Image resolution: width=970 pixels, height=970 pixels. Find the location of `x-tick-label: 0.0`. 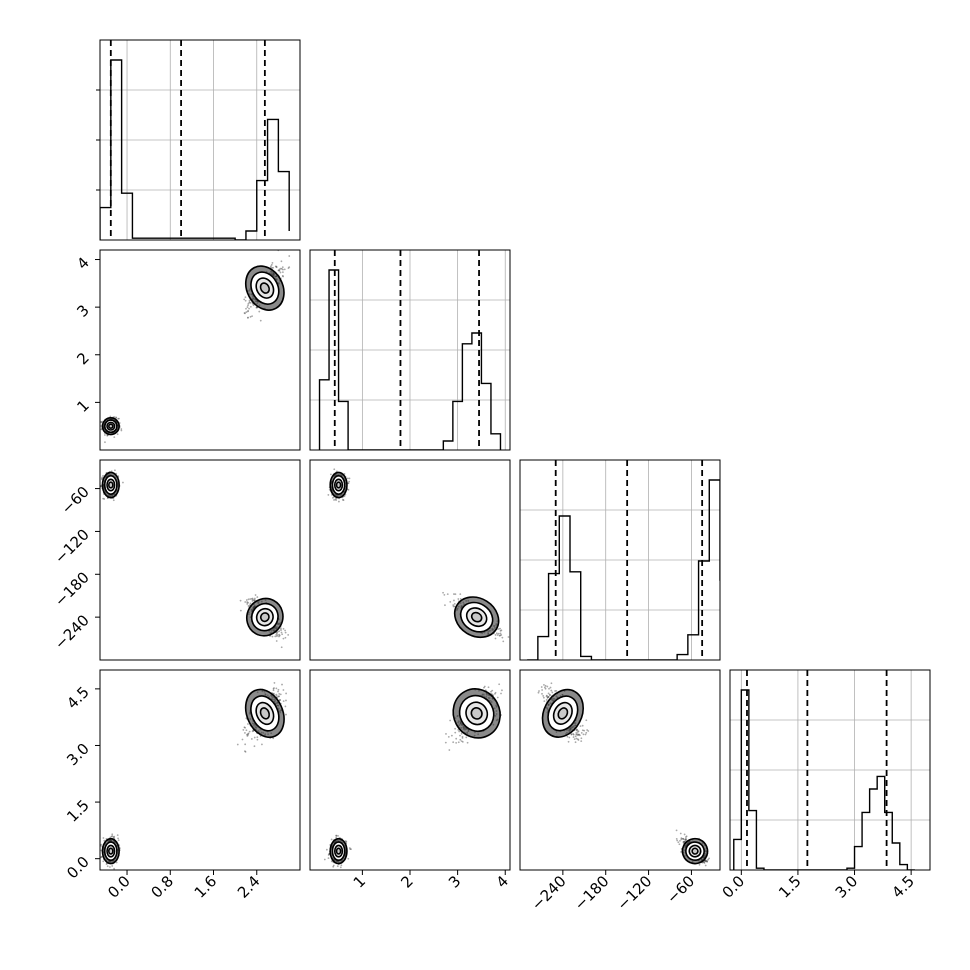

x-tick-label: 0.0 is located at coordinates (119, 887).